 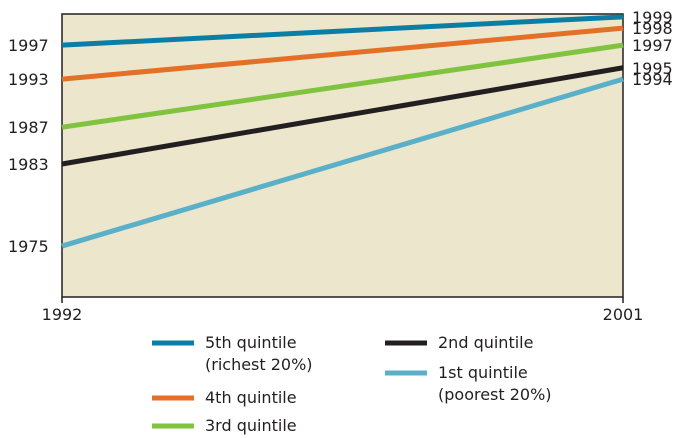 What do you see at coordinates (28, 127) in the screenshot?
I see `left-value-label-3: 1987` at bounding box center [28, 127].